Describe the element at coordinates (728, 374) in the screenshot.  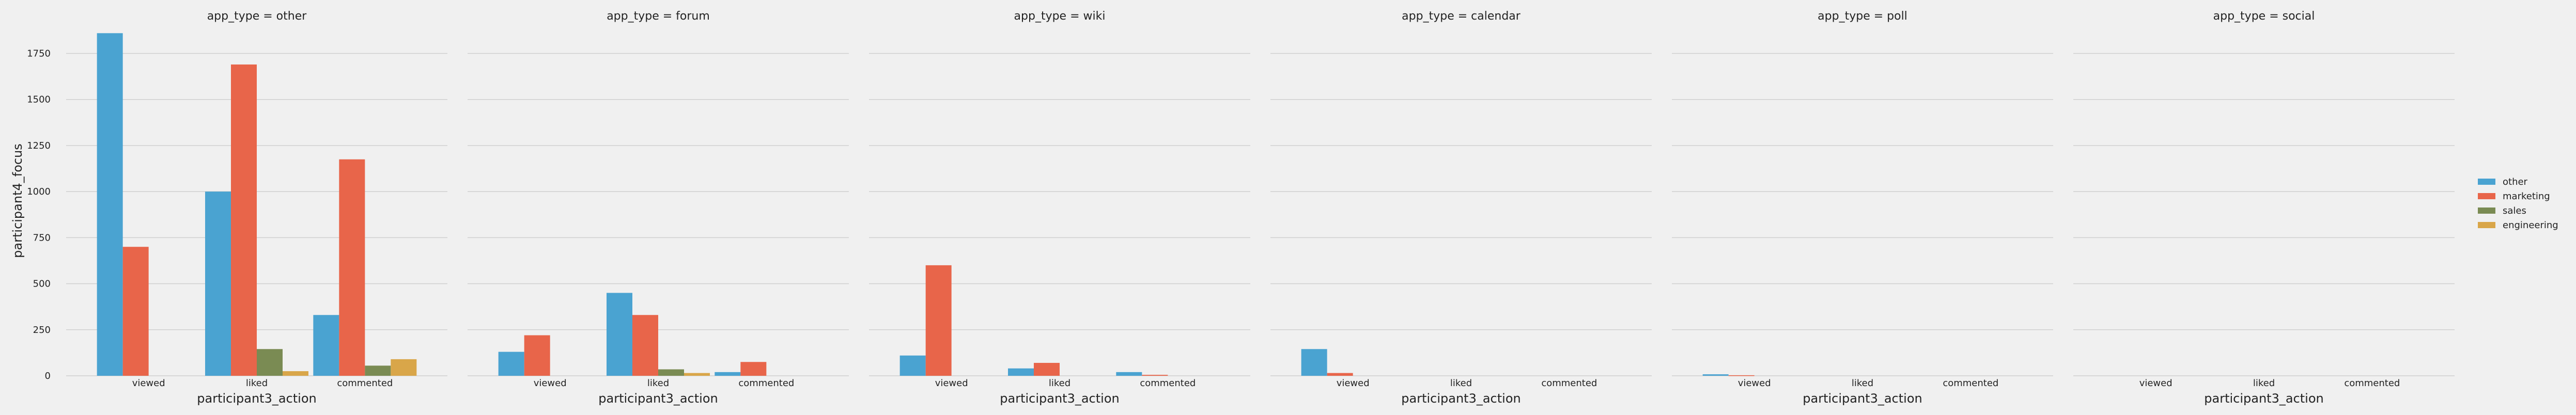
I see `bar-forum-commented-other` at that location.